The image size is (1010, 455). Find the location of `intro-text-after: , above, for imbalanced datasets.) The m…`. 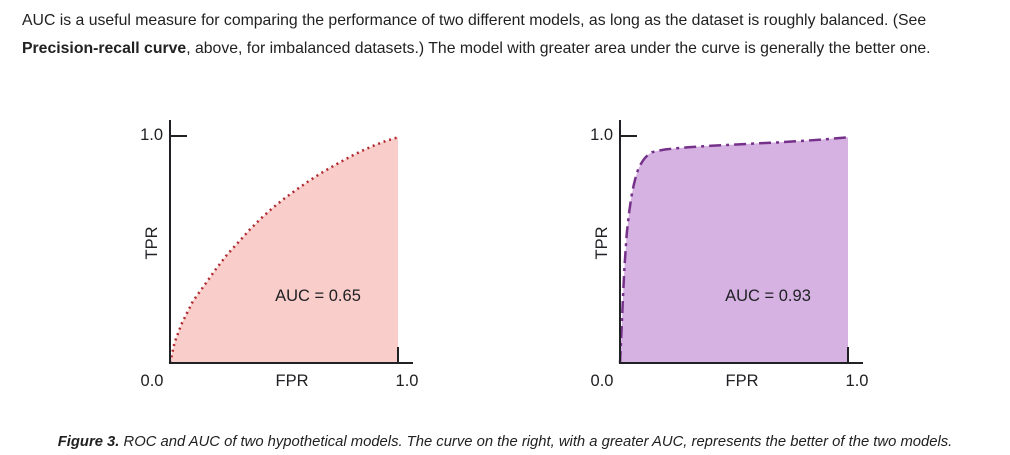

intro-text-after: , above, for imbalanced datasets.) The m… is located at coordinates (558, 48).